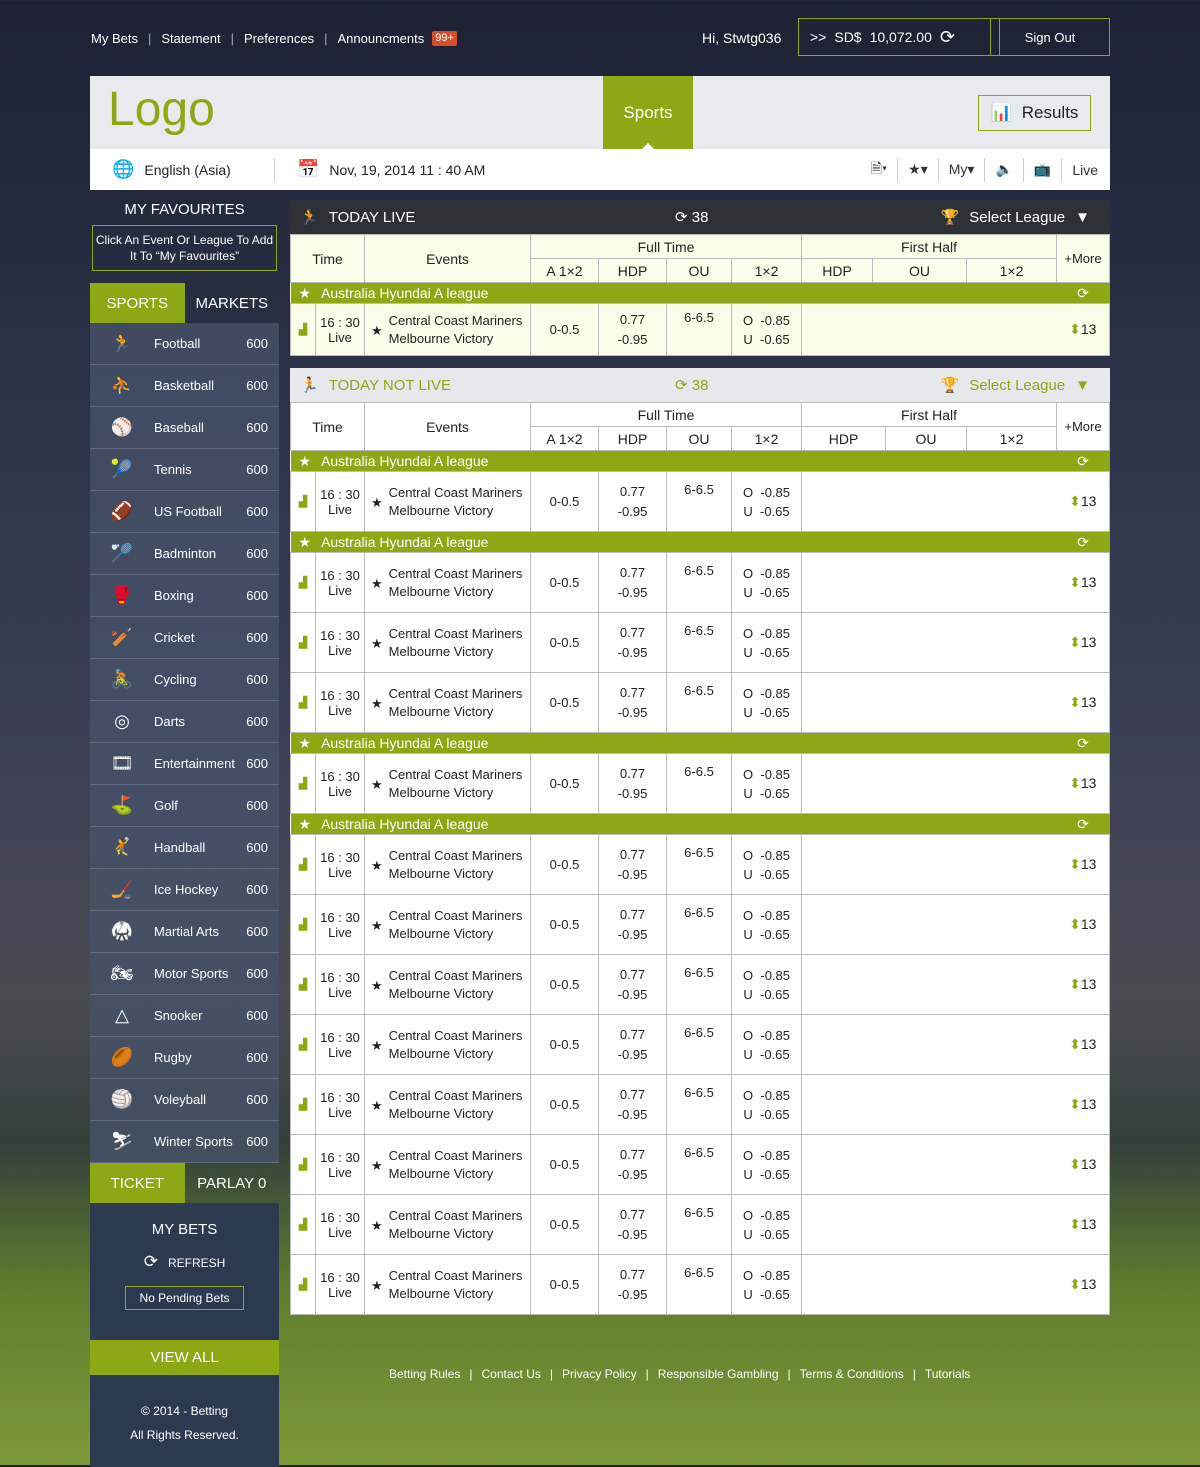 The height and width of the screenshot is (1467, 1200). Describe the element at coordinates (184, 638) in the screenshot. I see `sidebar-item-sport: 🏏 Cricket 600` at that location.